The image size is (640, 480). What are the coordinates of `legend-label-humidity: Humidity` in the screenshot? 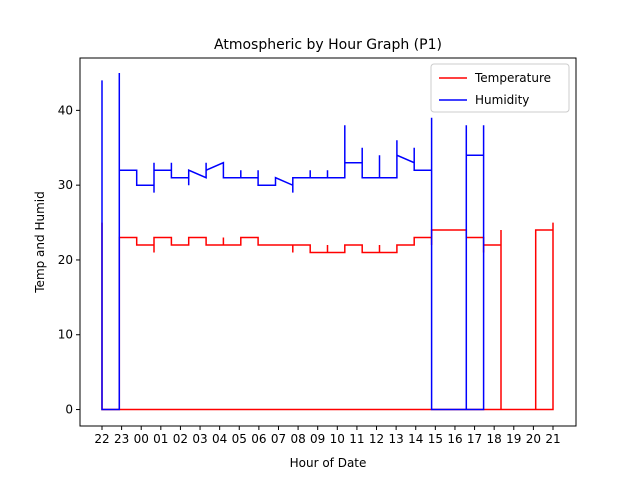 It's located at (502, 100).